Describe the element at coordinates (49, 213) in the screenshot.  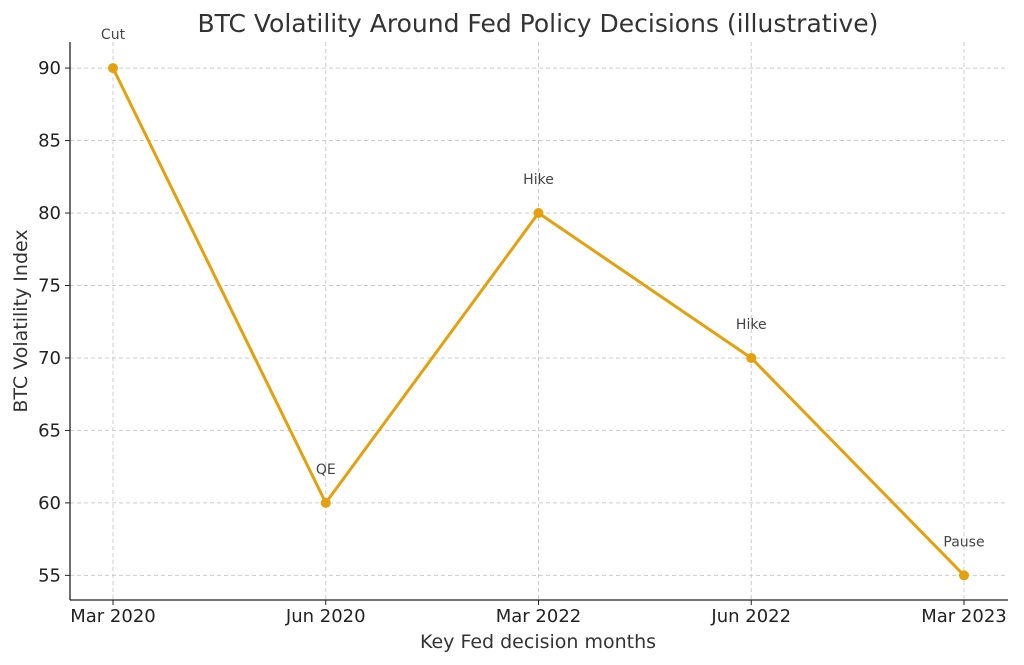
I see `y-tick-label: 80` at that location.